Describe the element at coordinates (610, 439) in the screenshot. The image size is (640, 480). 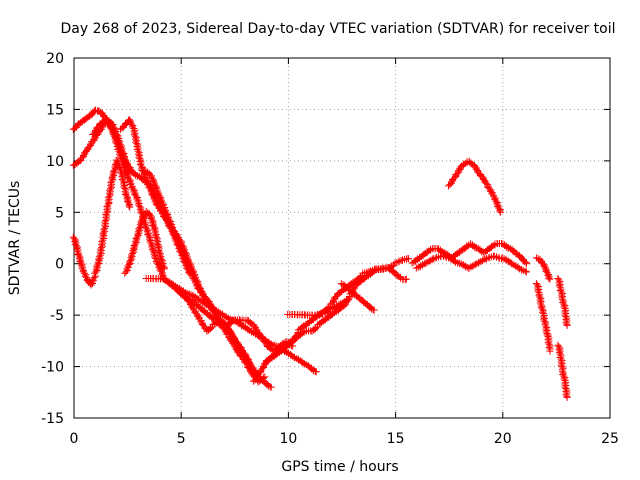
I see `x-tick-label: 25` at that location.